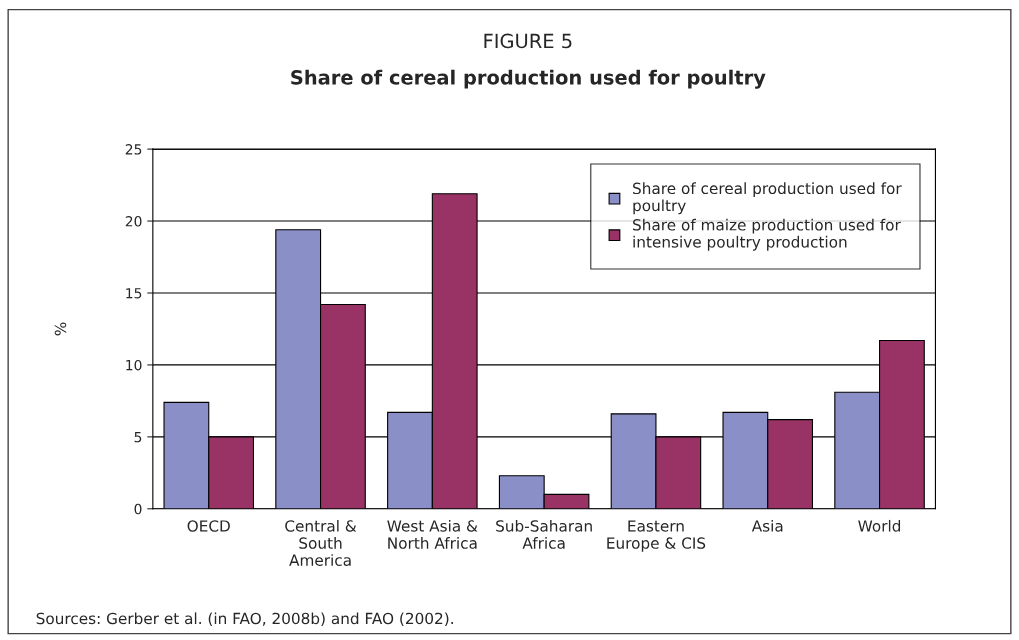  What do you see at coordinates (208, 526) in the screenshot?
I see `x-tick-label: OECD` at bounding box center [208, 526].